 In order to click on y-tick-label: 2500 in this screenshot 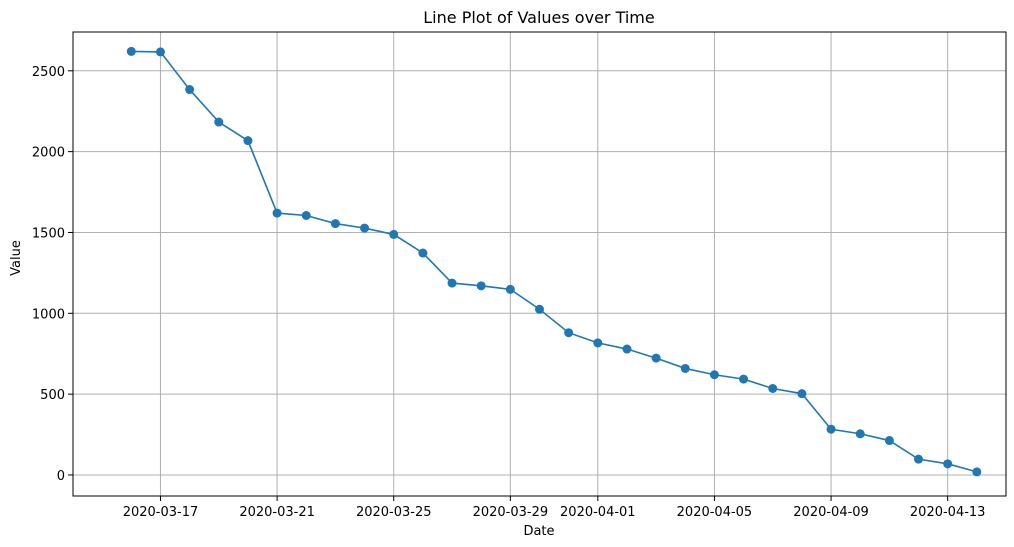, I will do `click(48, 72)`.